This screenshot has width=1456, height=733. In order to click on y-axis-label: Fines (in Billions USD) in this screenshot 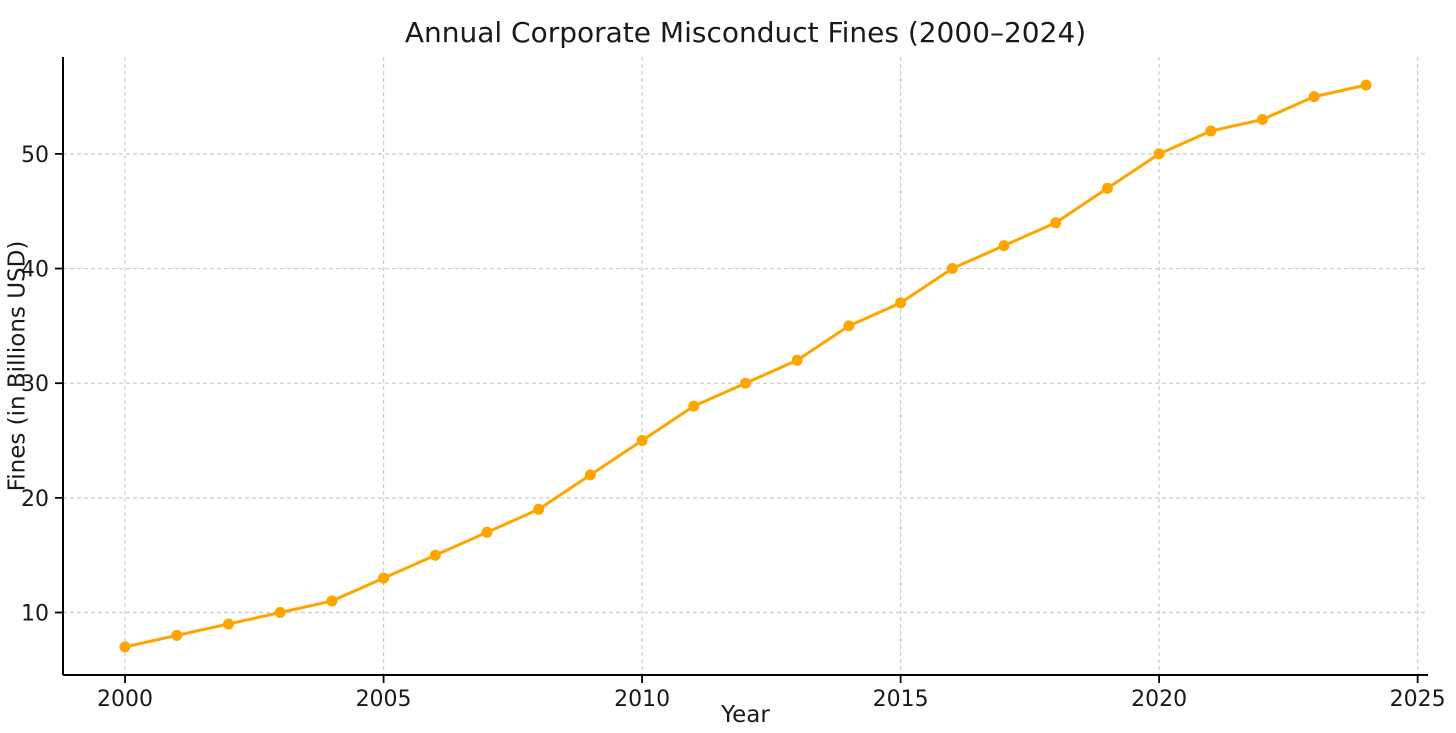, I will do `click(17, 366)`.